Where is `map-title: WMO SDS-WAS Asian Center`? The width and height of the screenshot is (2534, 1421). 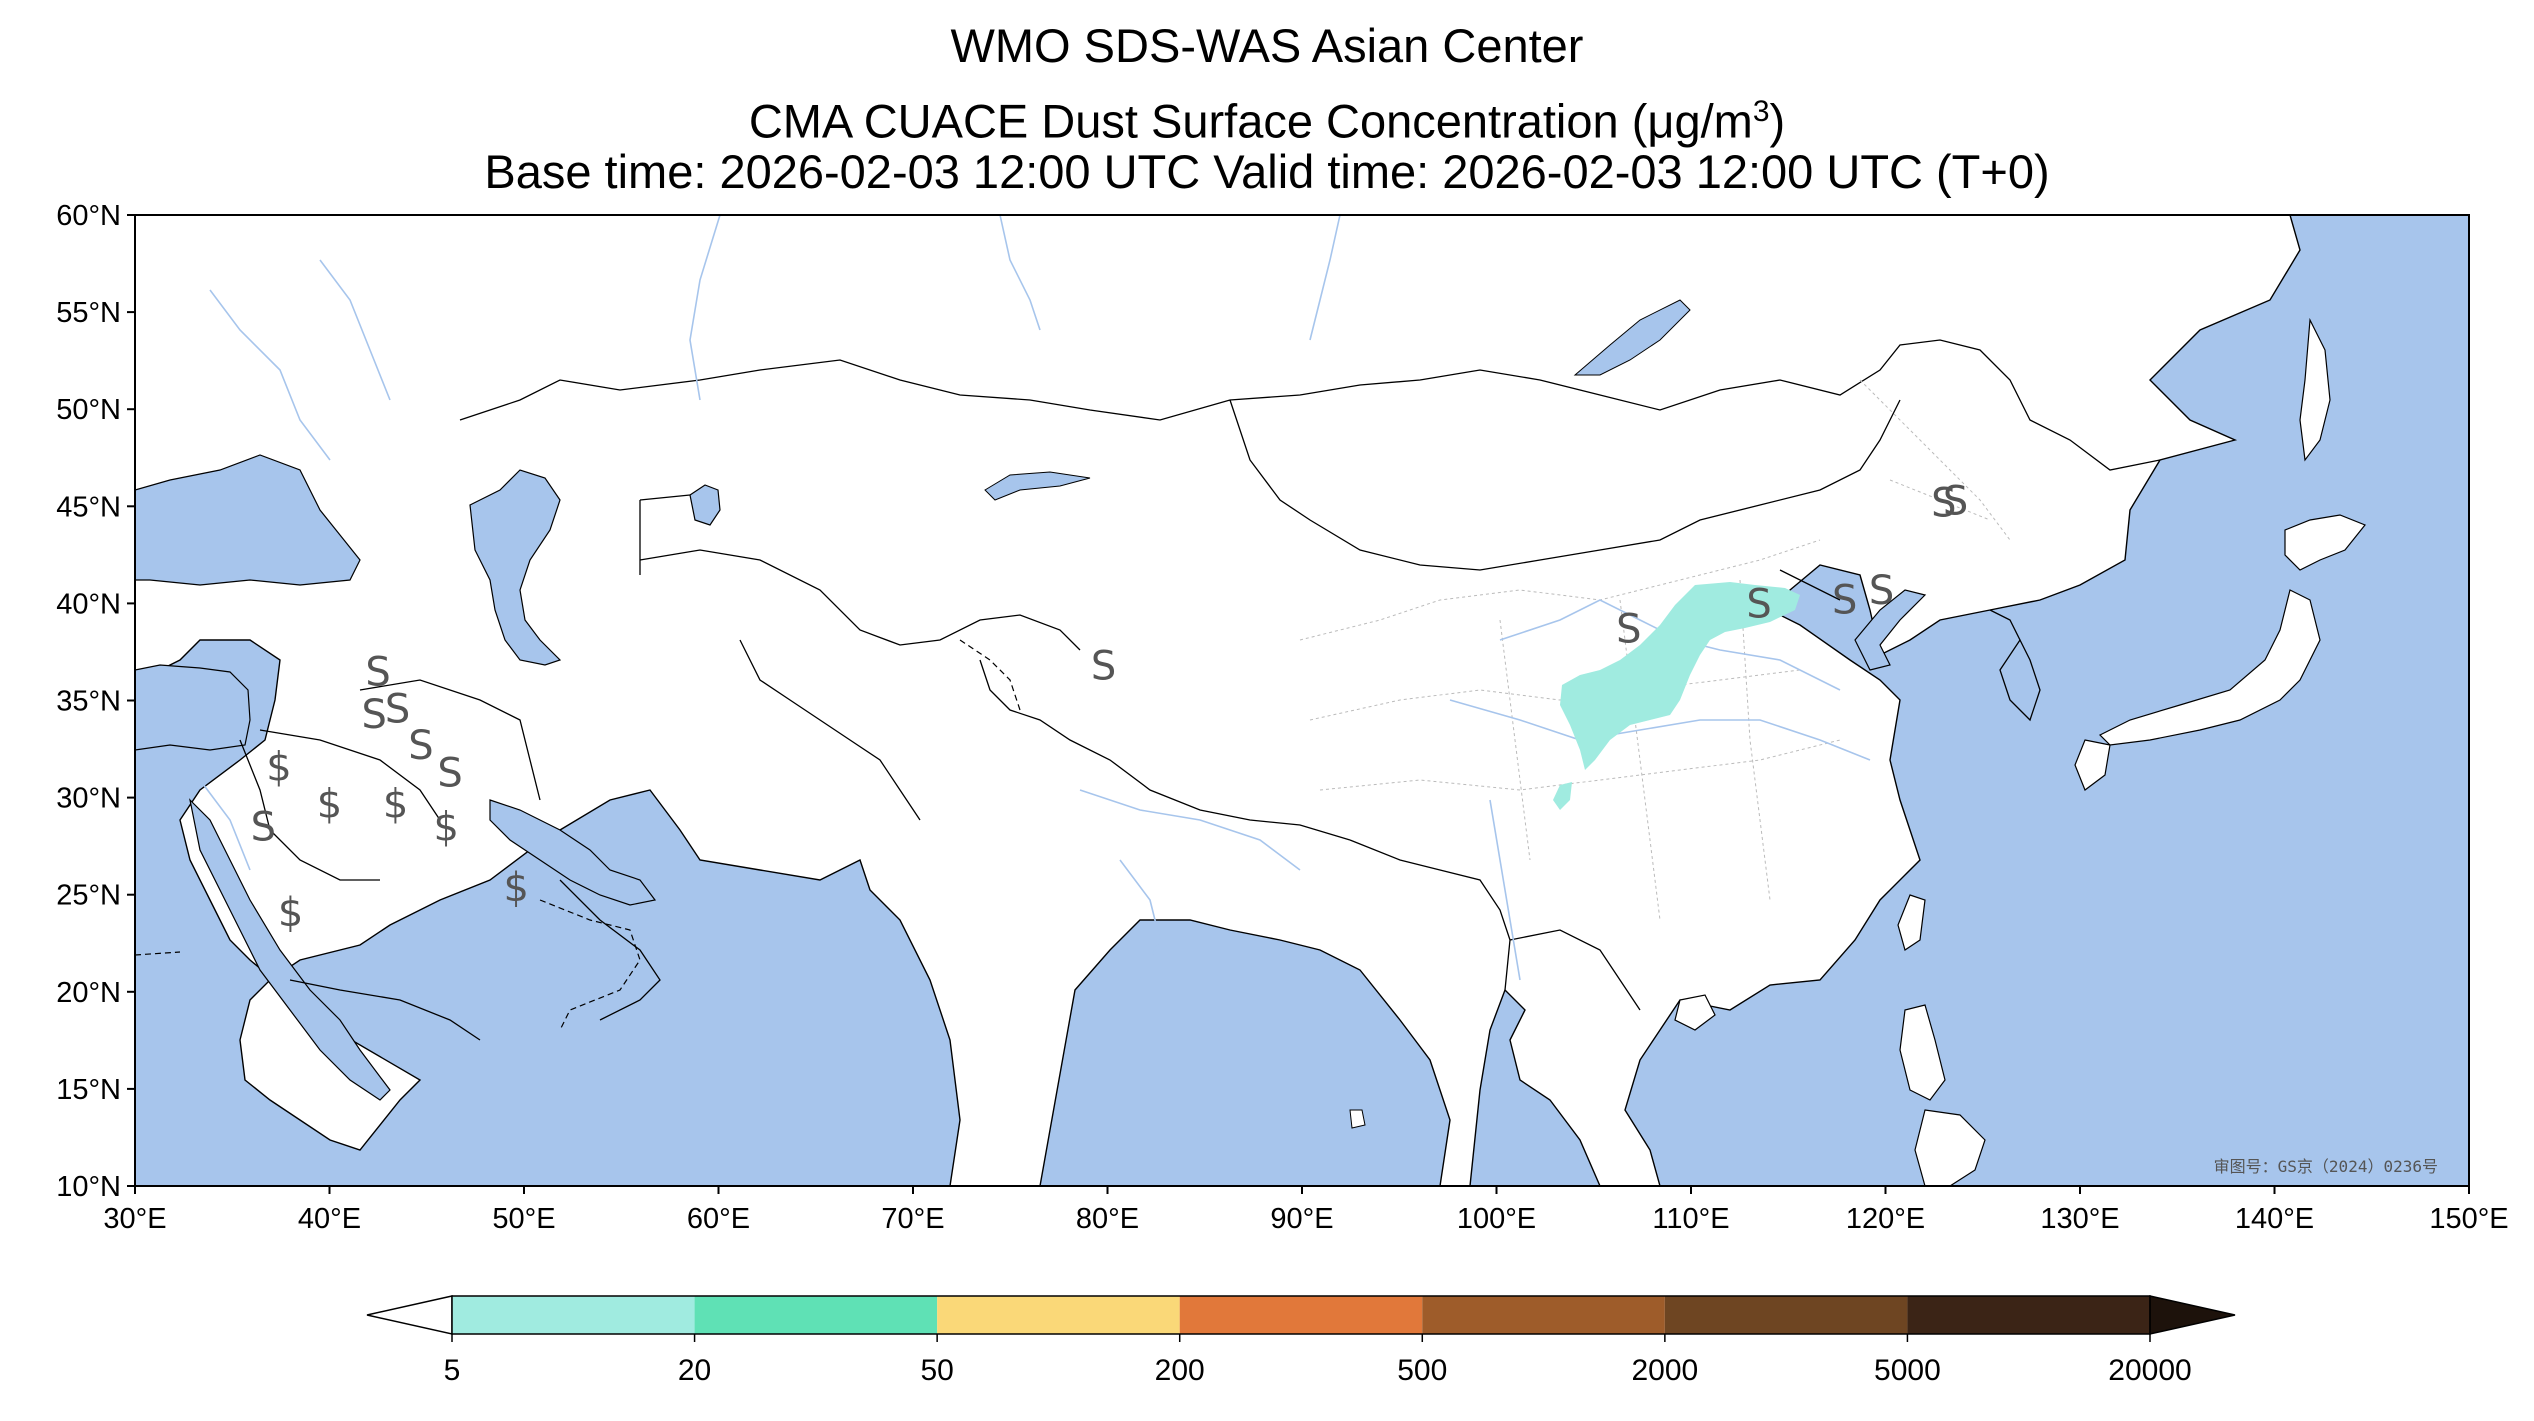
map-title: WMO SDS-WAS Asian Center is located at coordinates (1267, 45).